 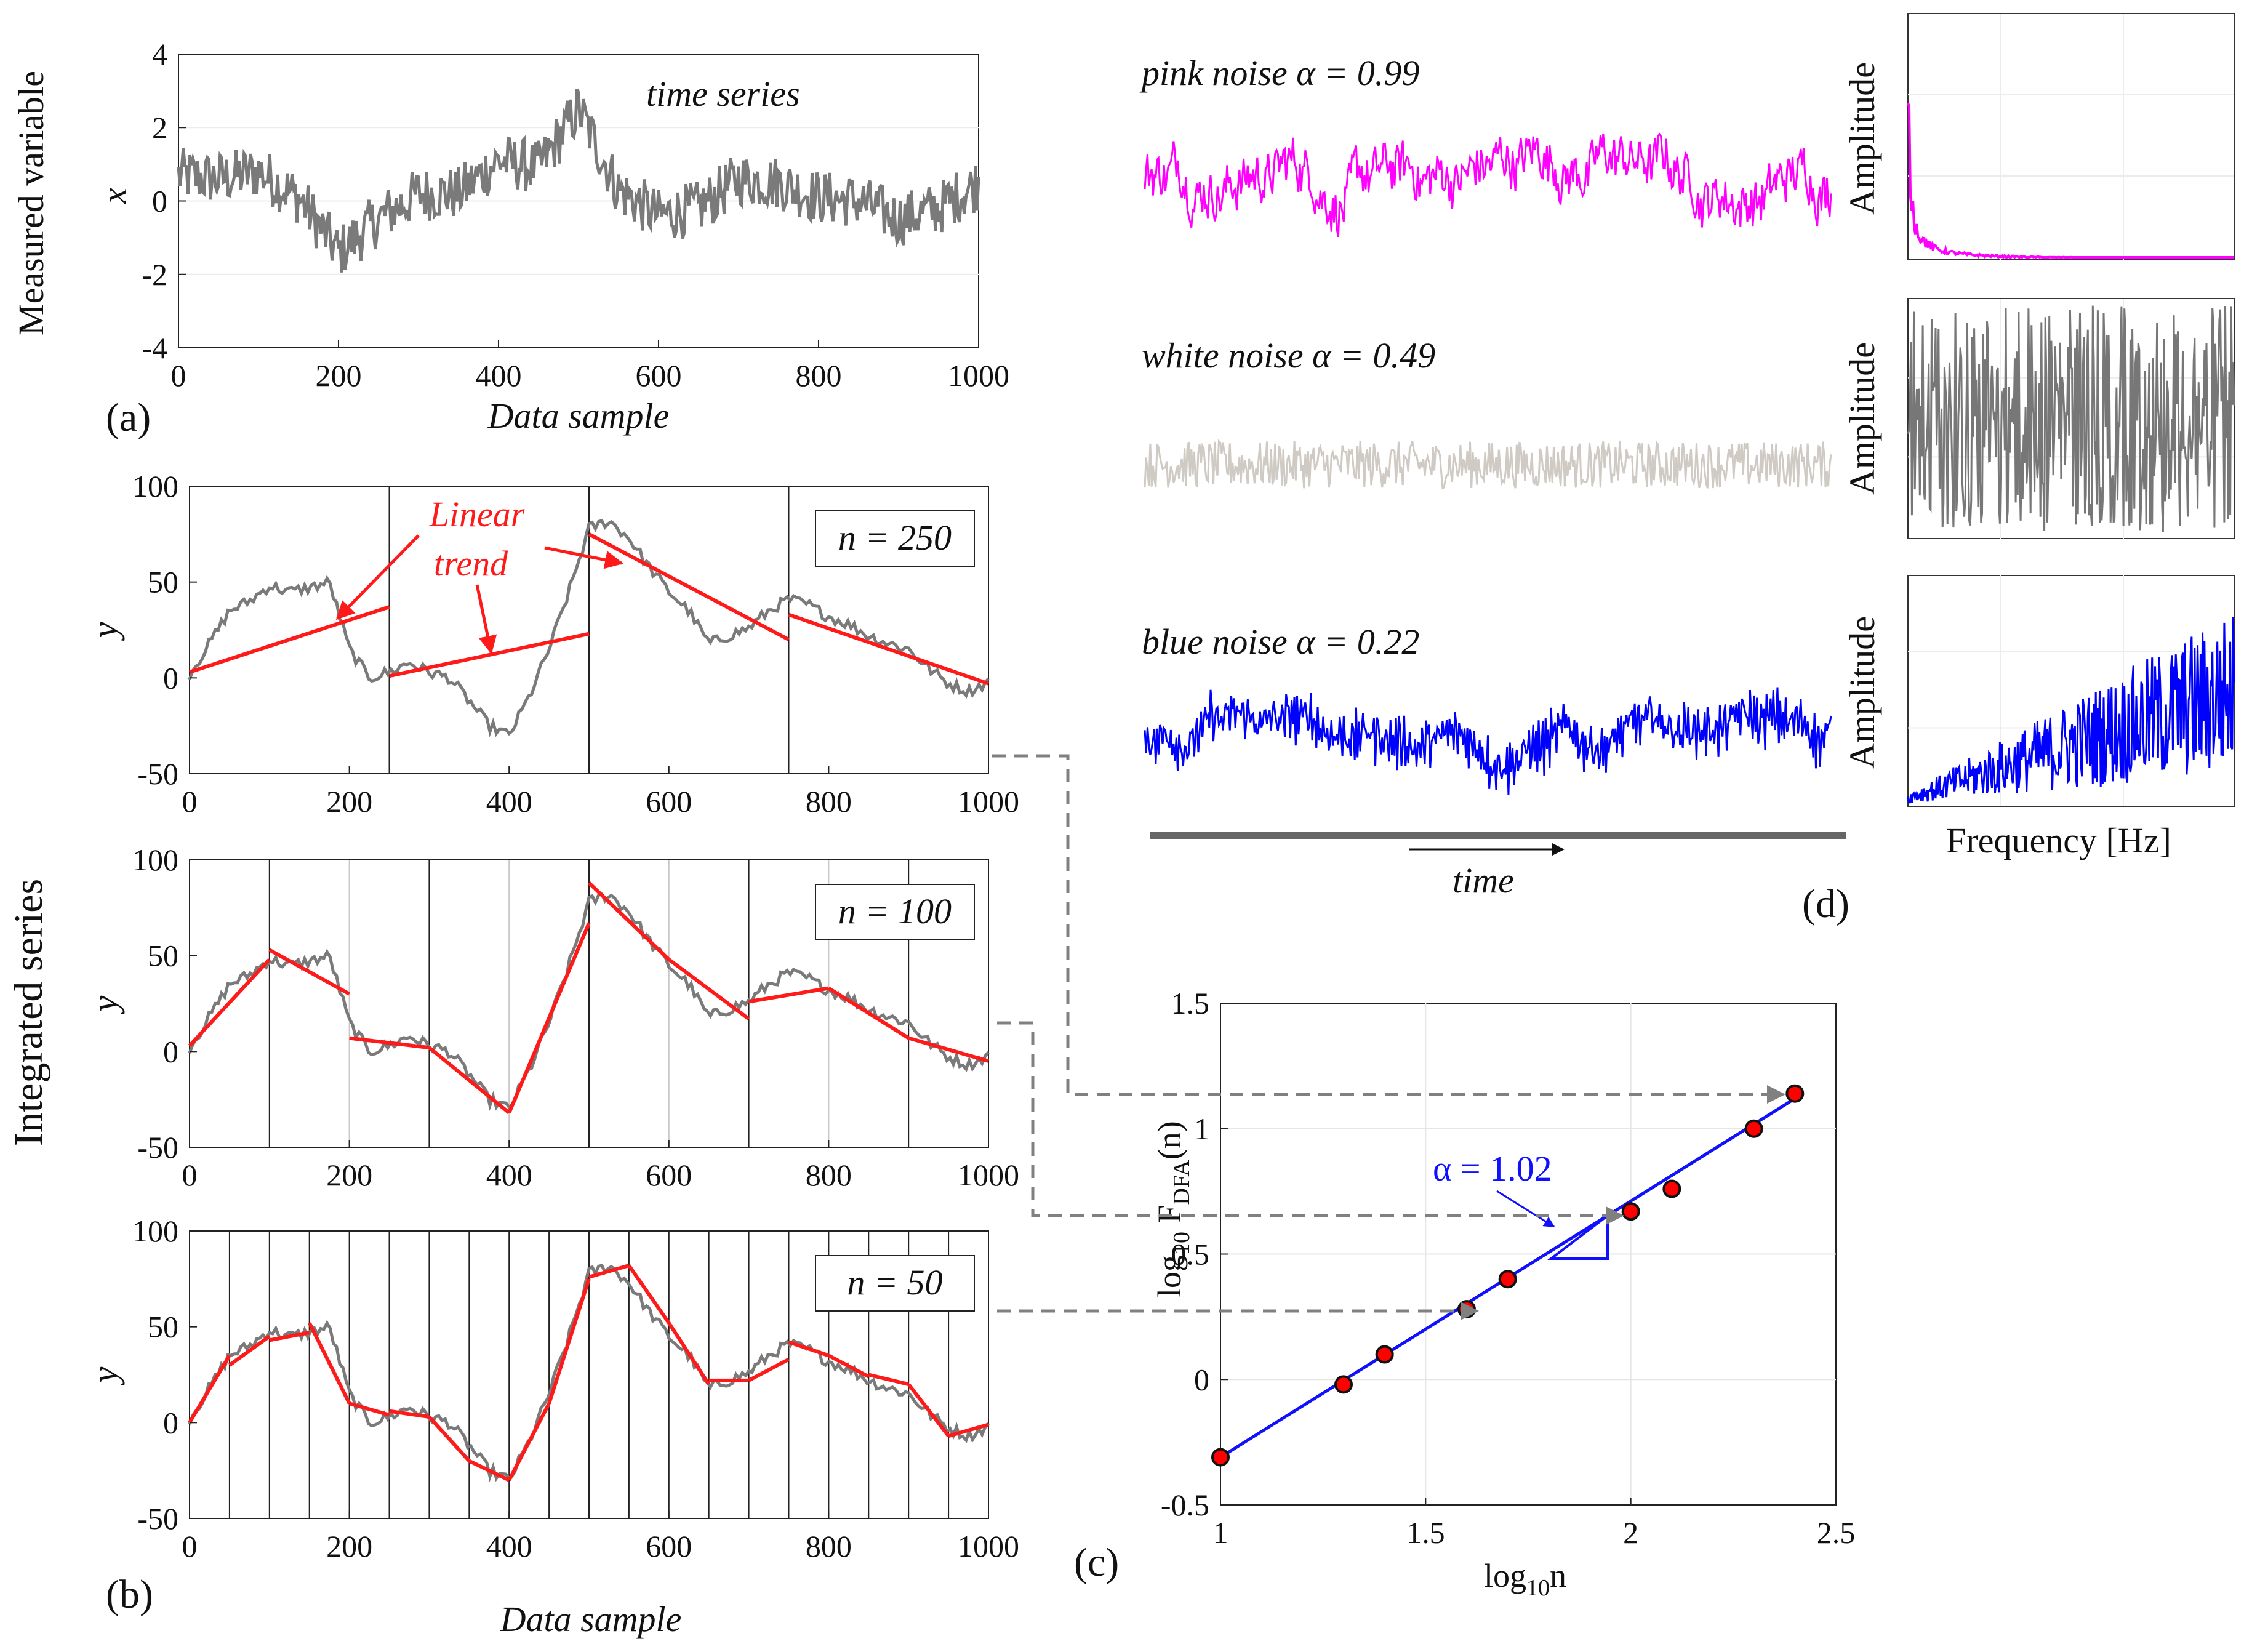 I want to click on panel-a-ytick-label: -4, so click(x=154, y=348).